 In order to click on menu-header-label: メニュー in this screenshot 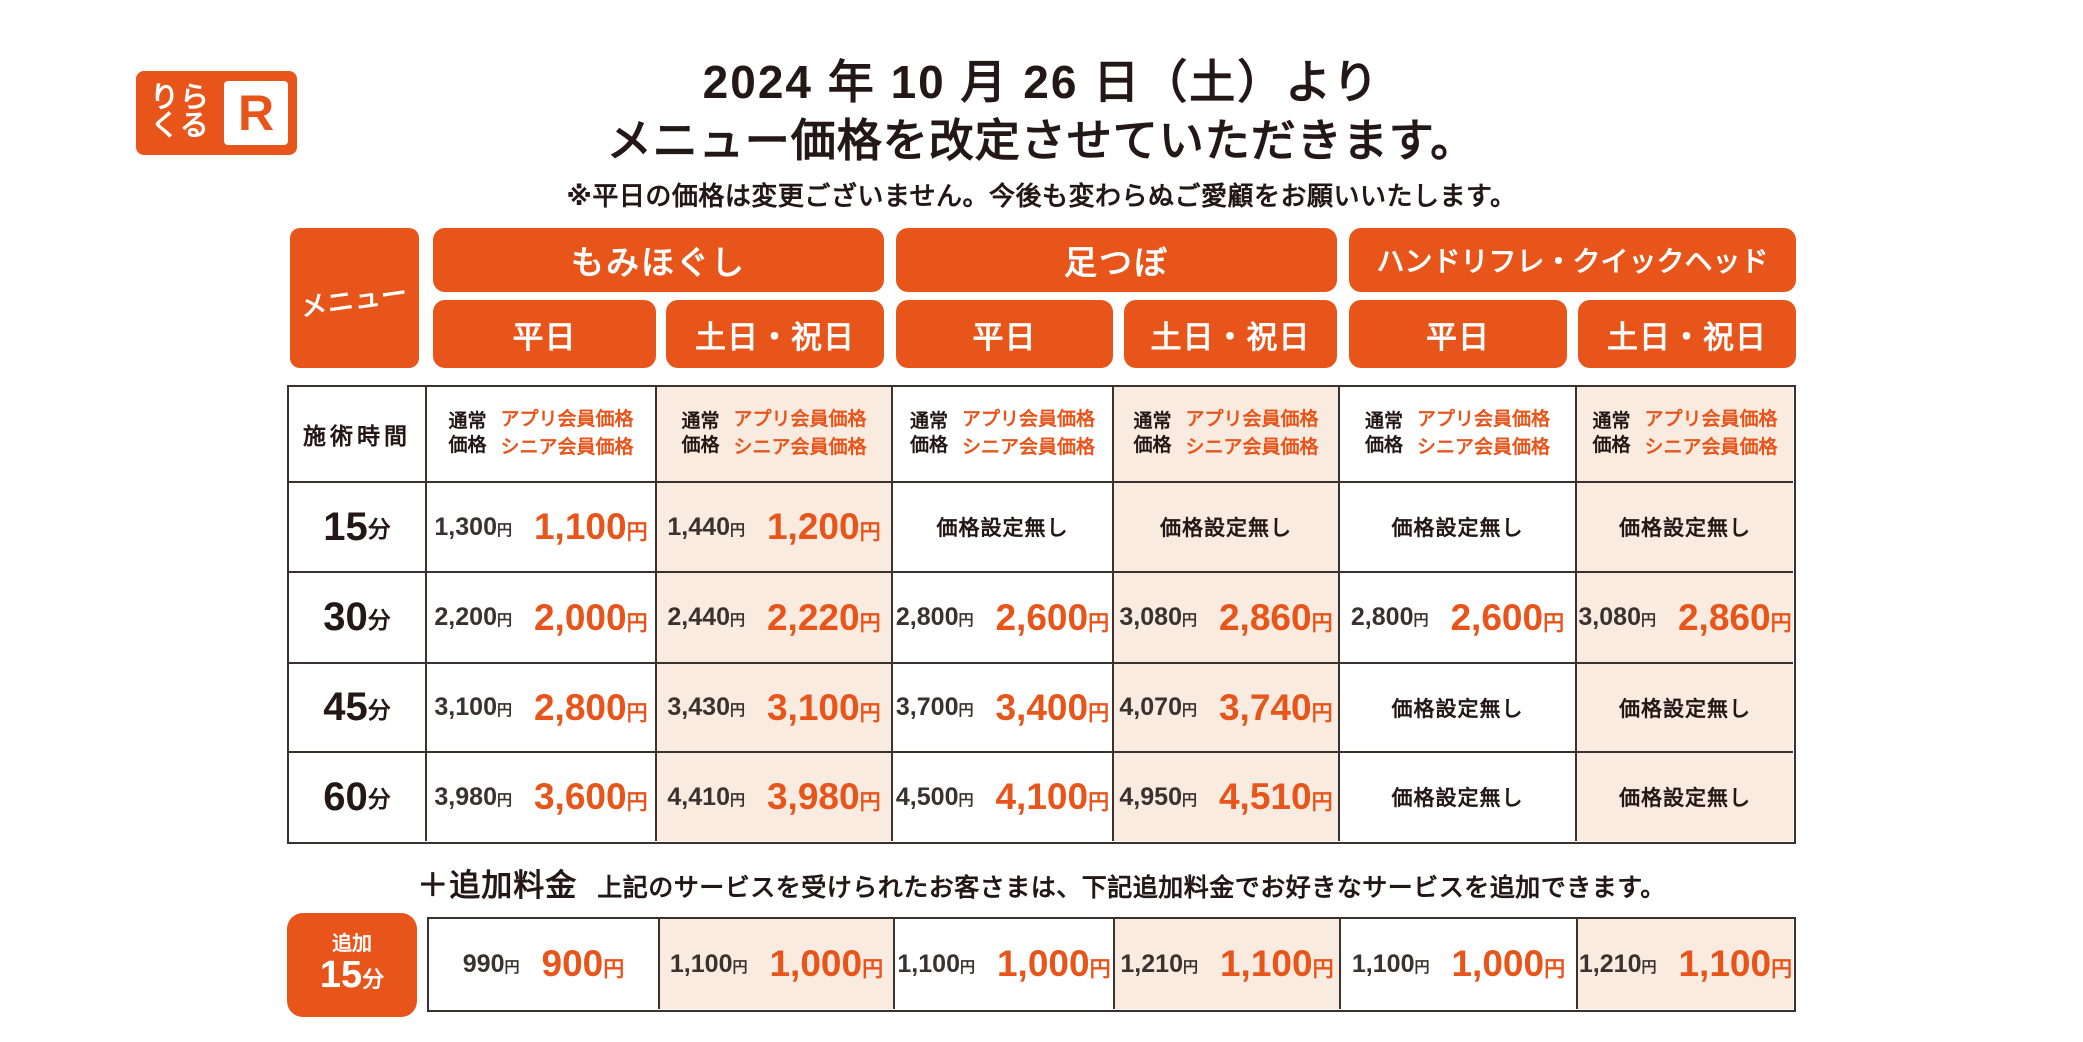, I will do `click(355, 299)`.